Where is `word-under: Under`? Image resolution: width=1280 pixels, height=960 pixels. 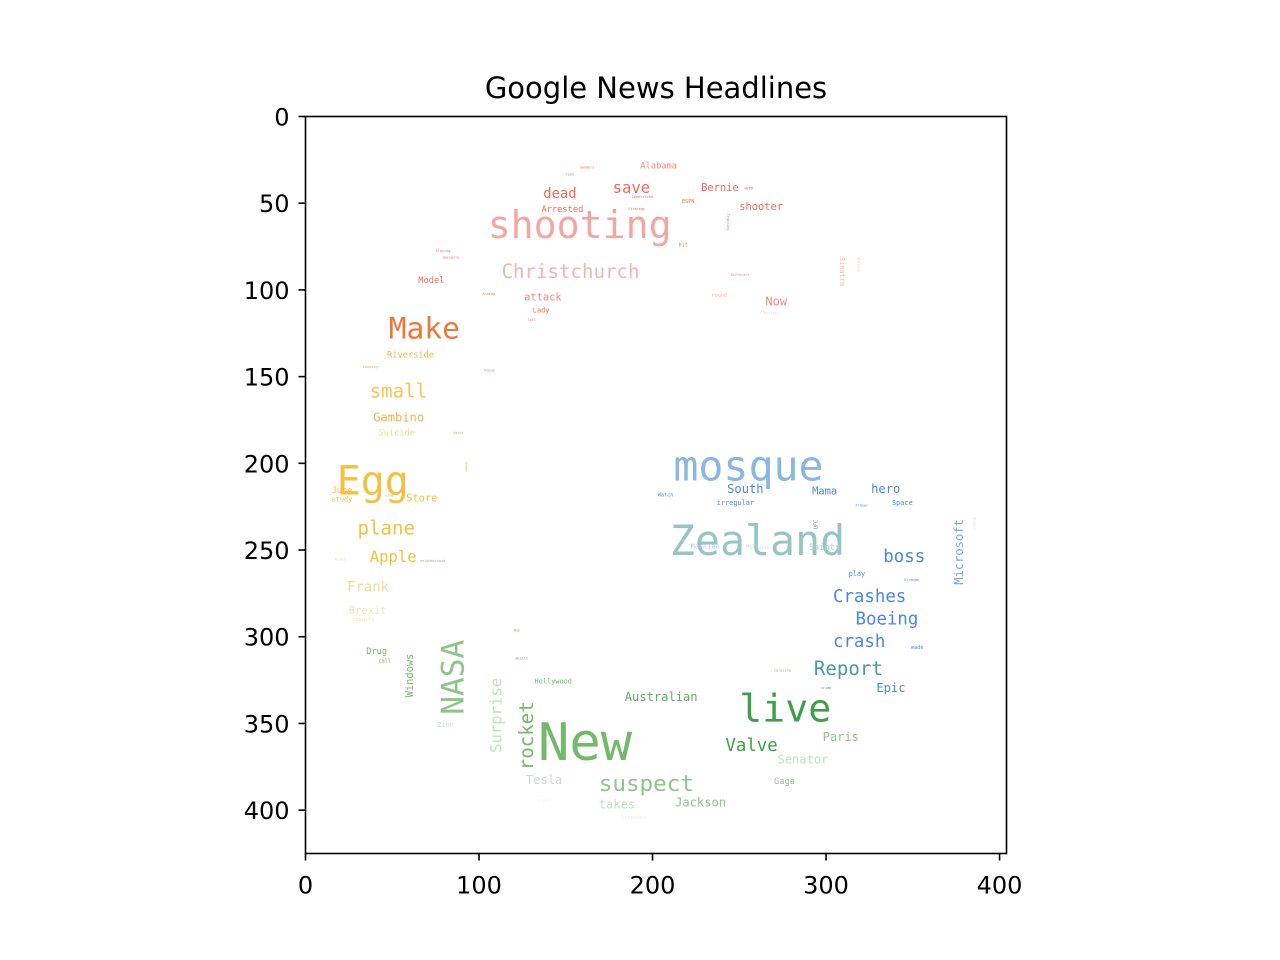
word-under: Under is located at coordinates (466, 467).